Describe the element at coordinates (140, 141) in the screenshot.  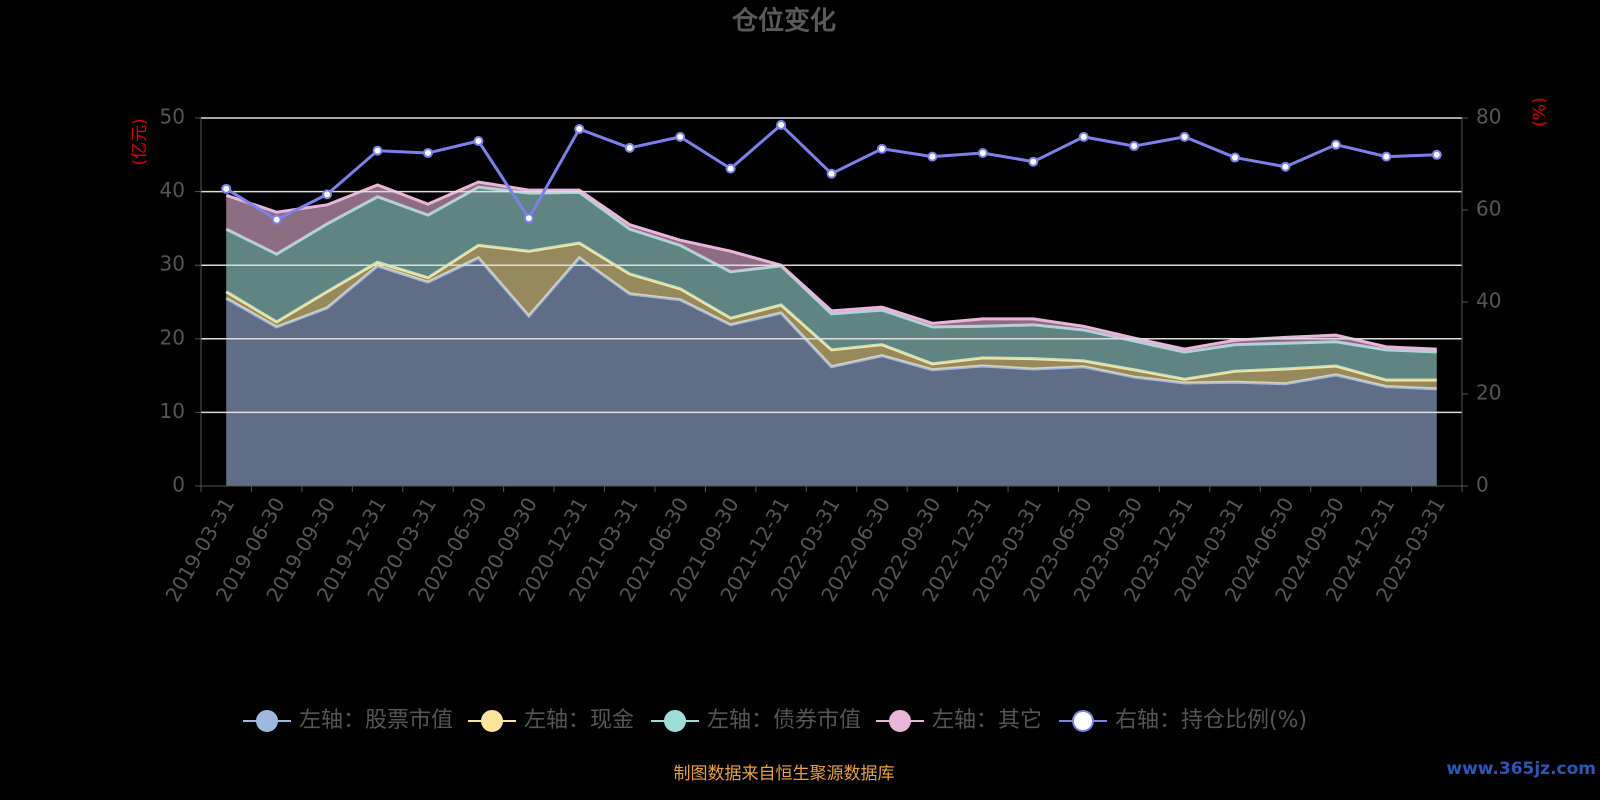
I see `y-axis-label: (亿元)` at that location.